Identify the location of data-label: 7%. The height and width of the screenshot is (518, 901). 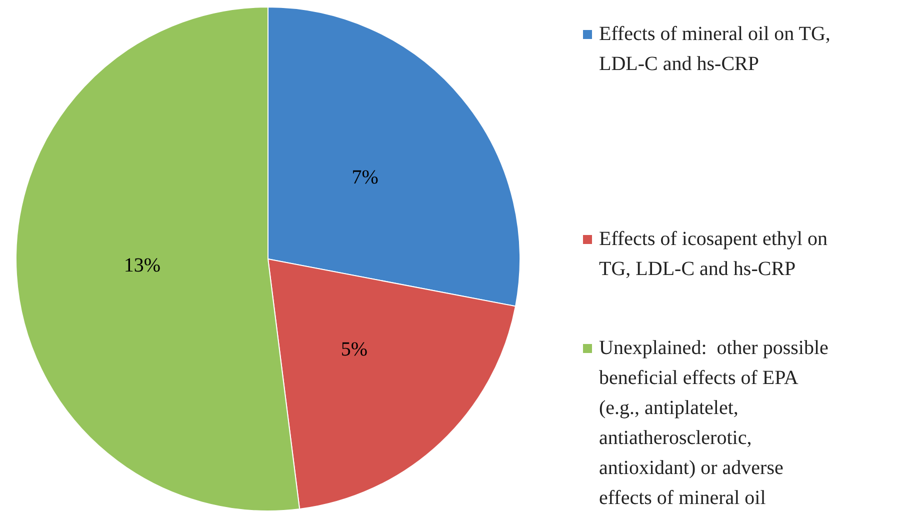
(365, 177).